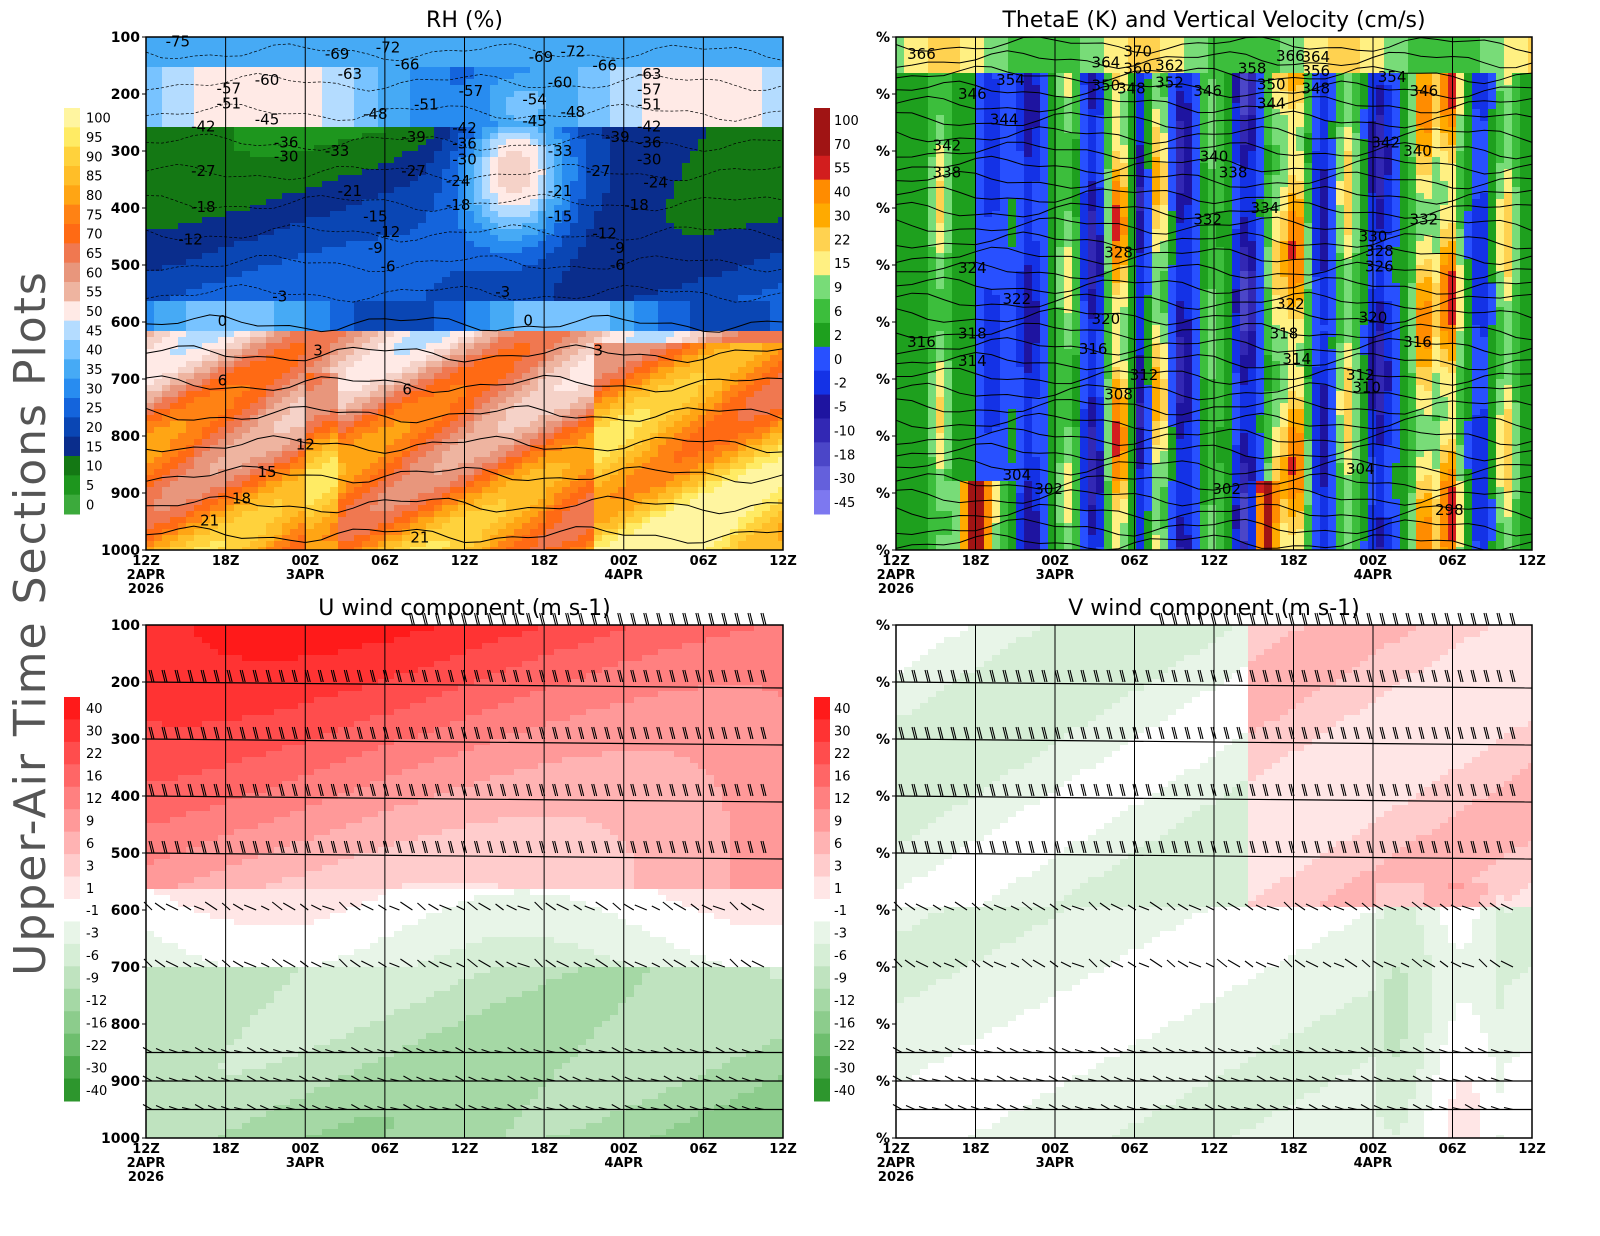 This screenshot has height=1236, width=1600. I want to click on contour-label: 320, so click(1106, 319).